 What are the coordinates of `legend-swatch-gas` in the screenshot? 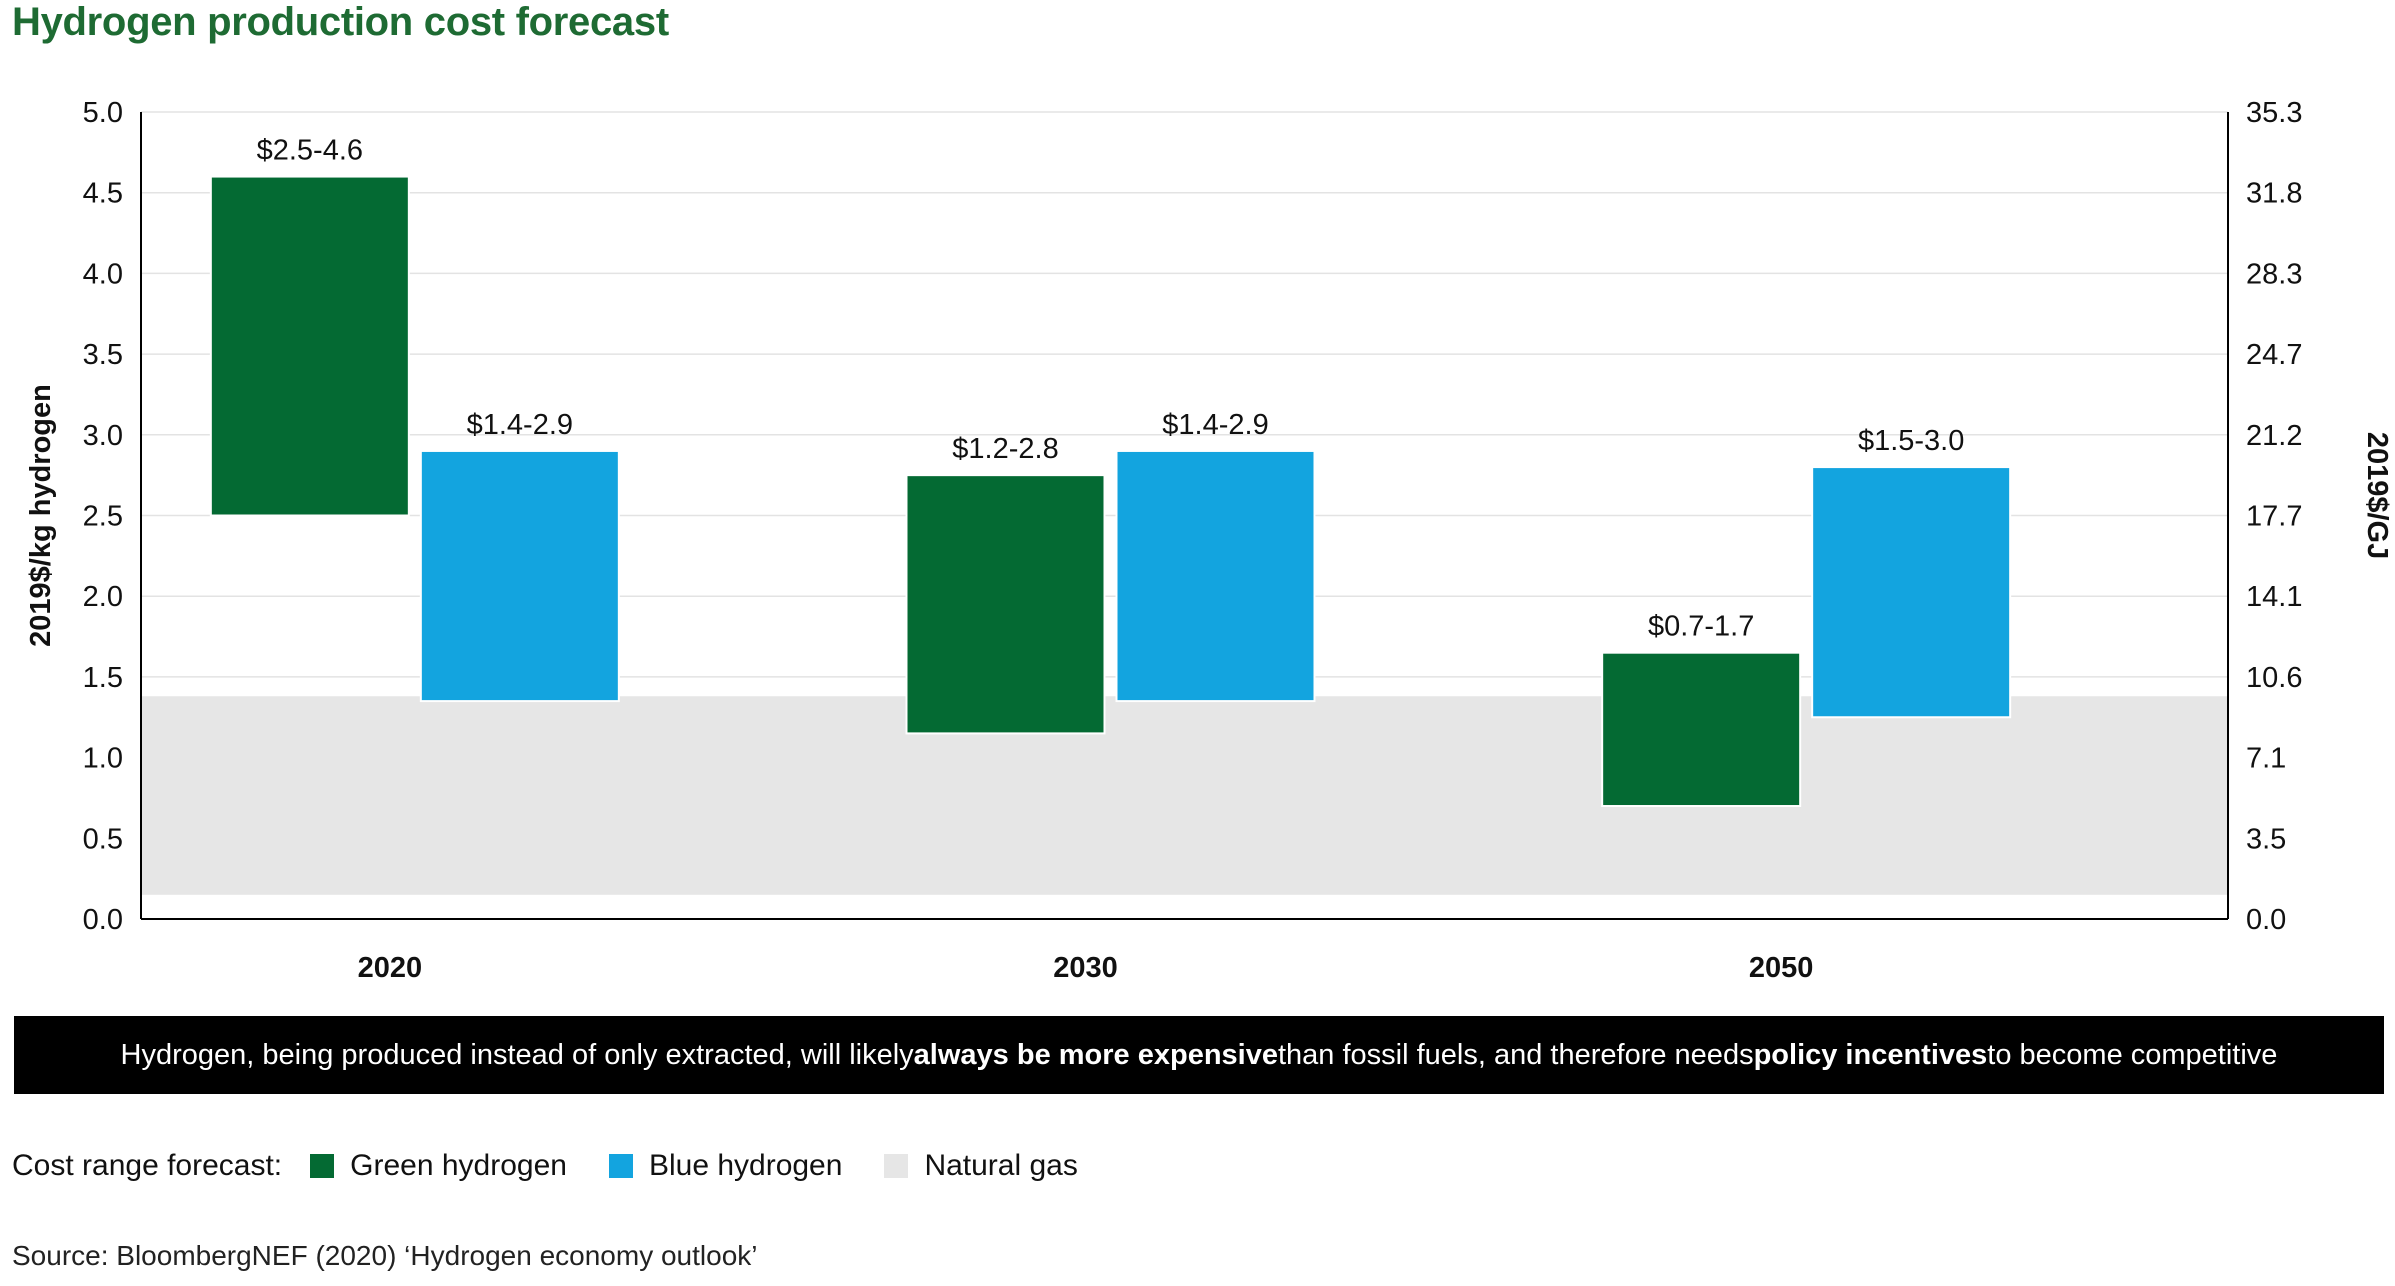 It's located at (896, 1166).